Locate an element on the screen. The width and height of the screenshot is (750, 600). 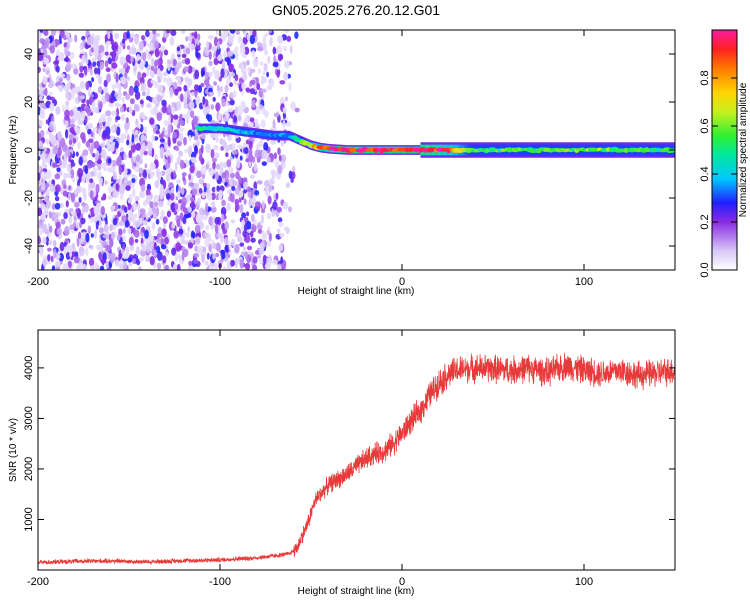
colorbar-tick-label: 0.8 is located at coordinates (705, 77).